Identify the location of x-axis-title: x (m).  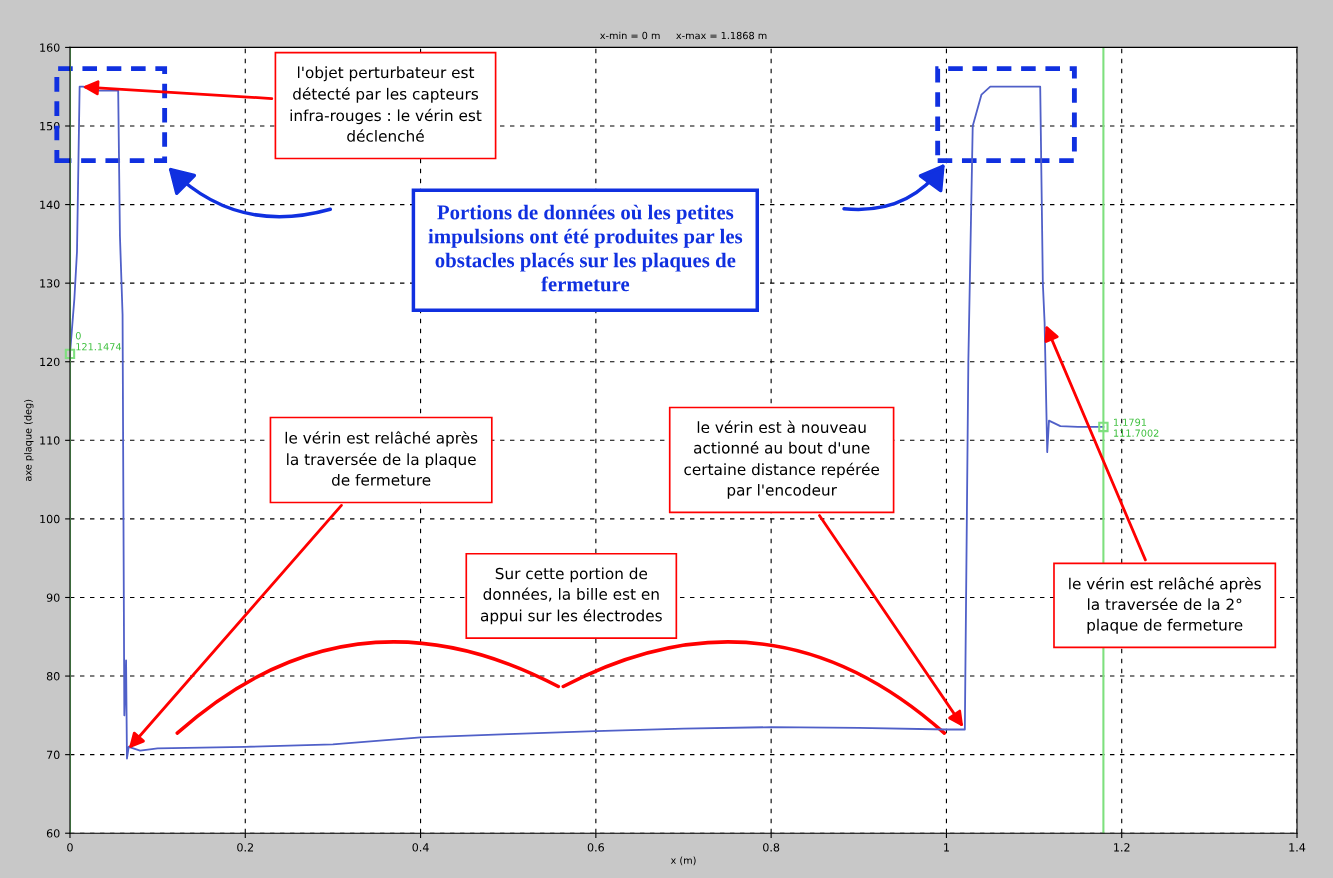
(683, 861).